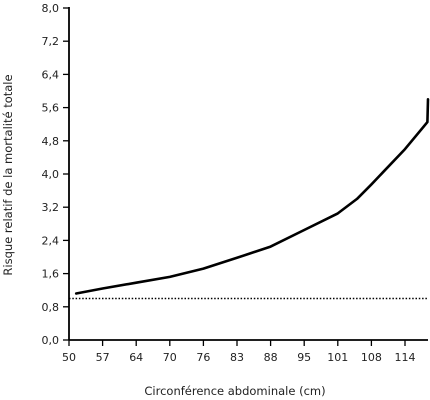 The image size is (430, 400). I want to click on x-tick-label: 57, so click(103, 357).